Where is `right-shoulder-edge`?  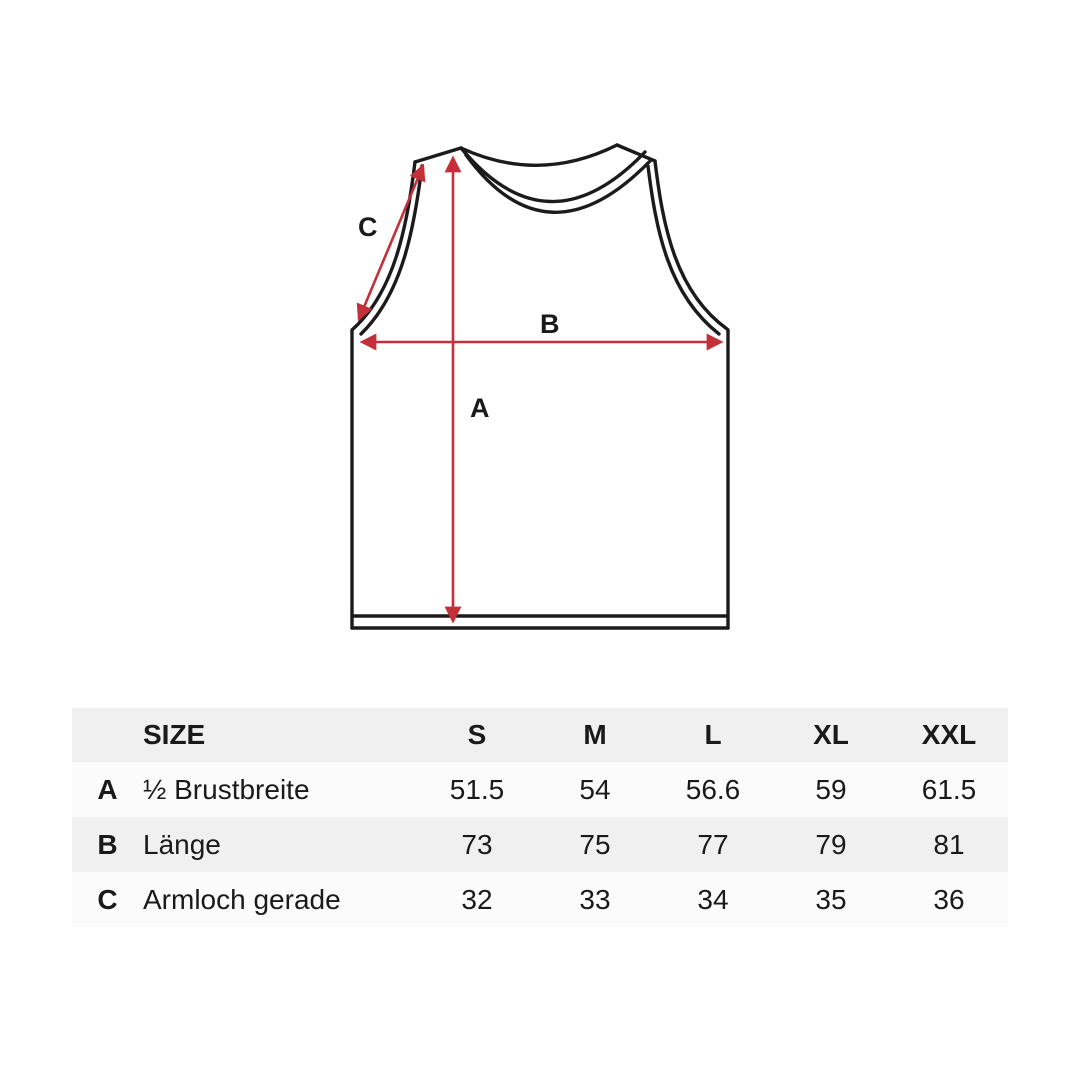
right-shoulder-edge is located at coordinates (636, 153).